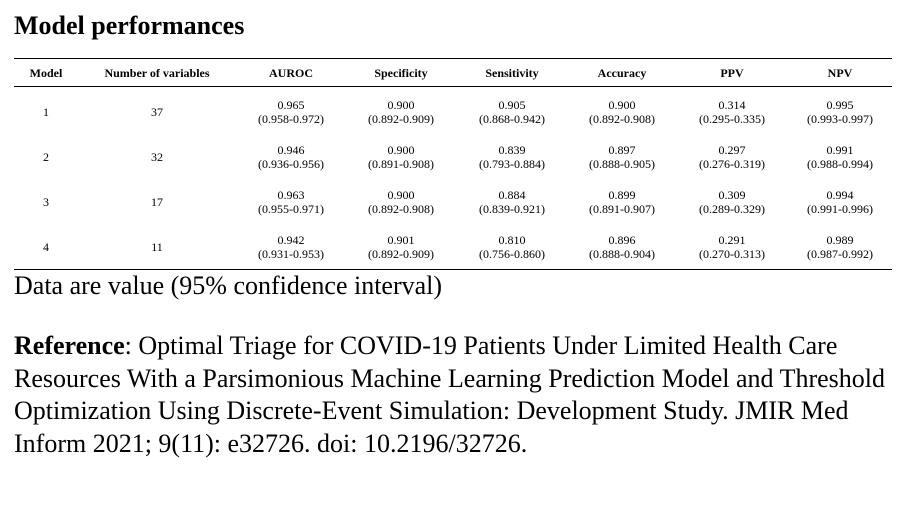 The height and width of the screenshot is (508, 916). What do you see at coordinates (512, 149) in the screenshot?
I see `sensitivity-value: 0.839` at bounding box center [512, 149].